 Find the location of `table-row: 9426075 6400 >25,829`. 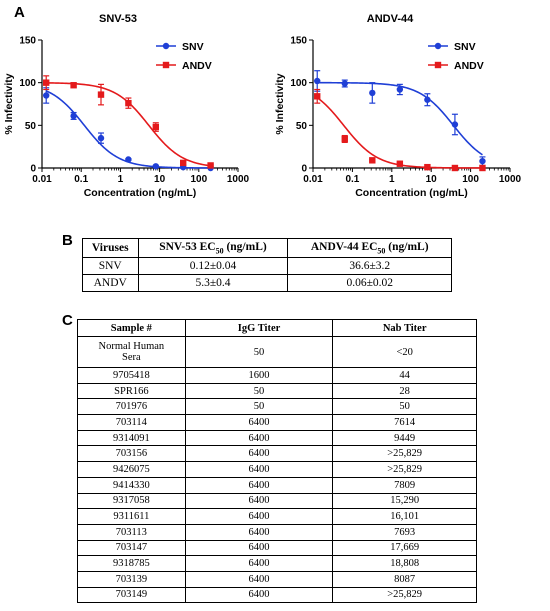

table-row: 9426075 6400 >25,829 is located at coordinates (277, 469).